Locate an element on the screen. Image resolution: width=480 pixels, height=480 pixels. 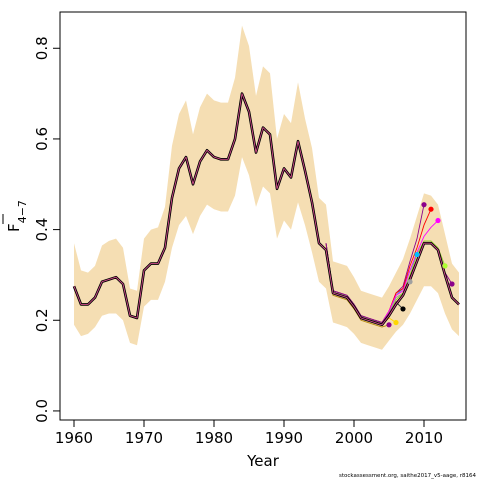
retro-point-2009 is located at coordinates (417, 254).